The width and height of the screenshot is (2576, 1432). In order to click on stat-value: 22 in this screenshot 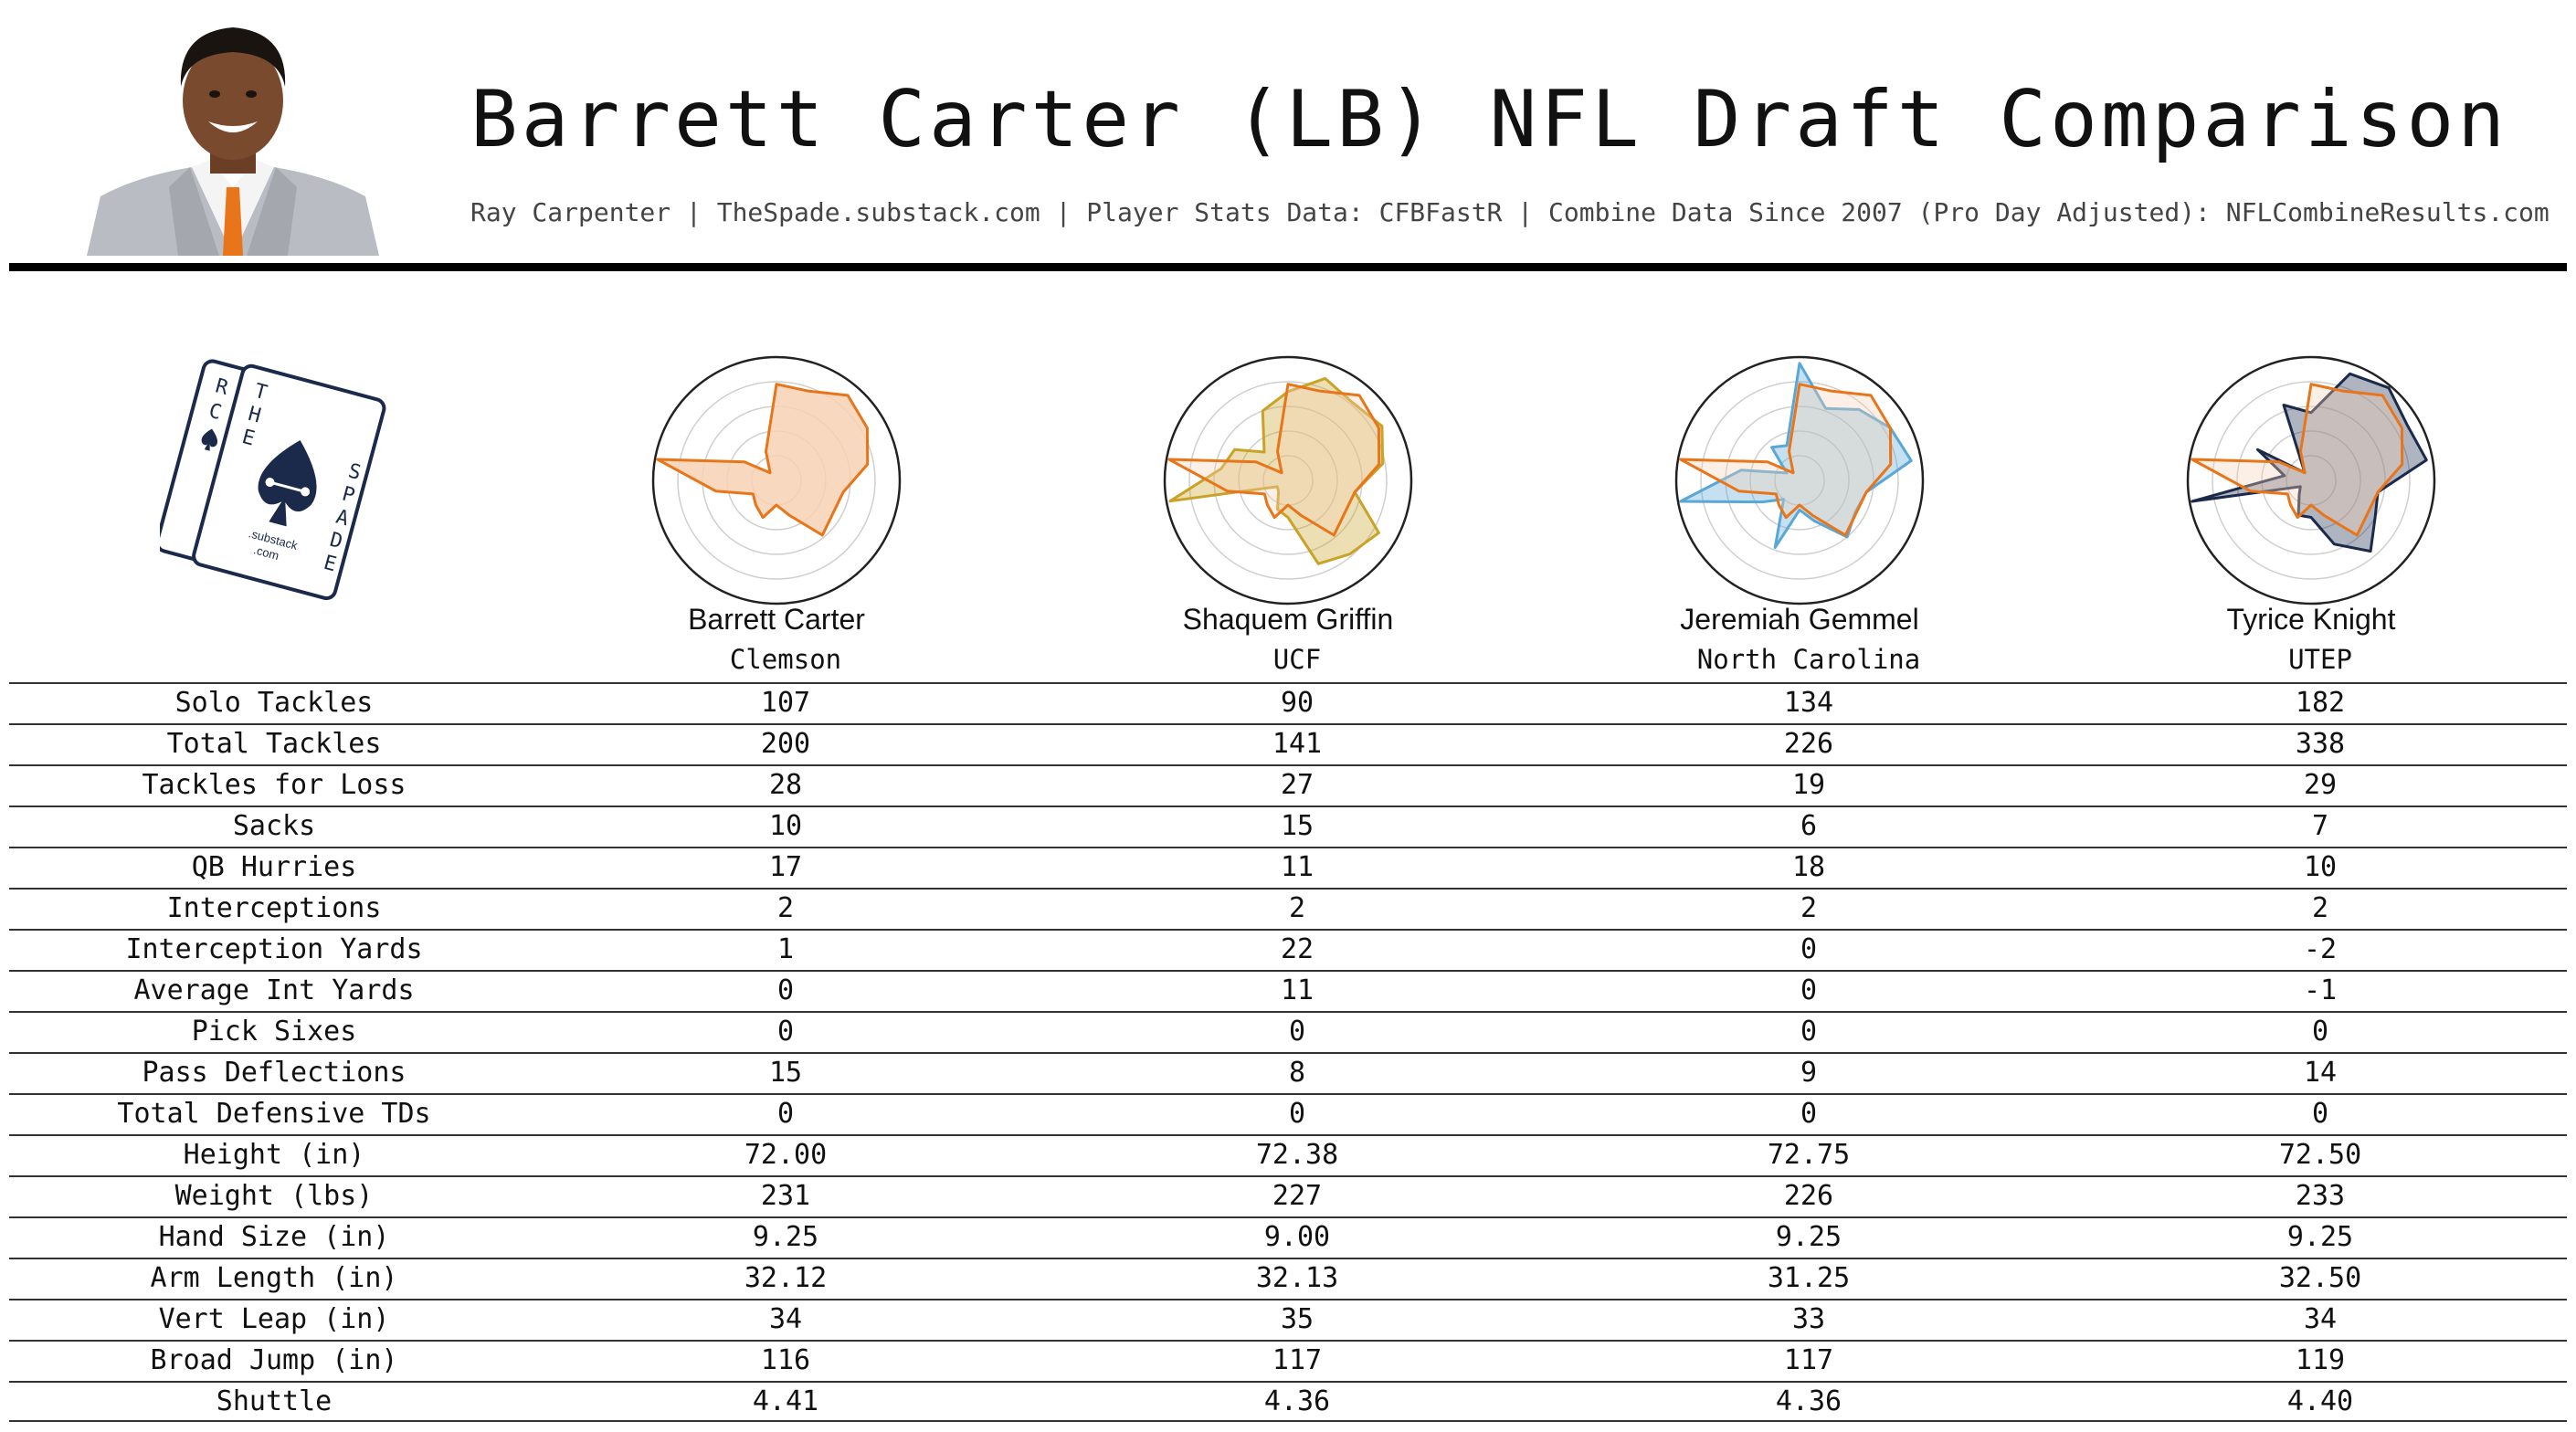, I will do `click(1297, 949)`.